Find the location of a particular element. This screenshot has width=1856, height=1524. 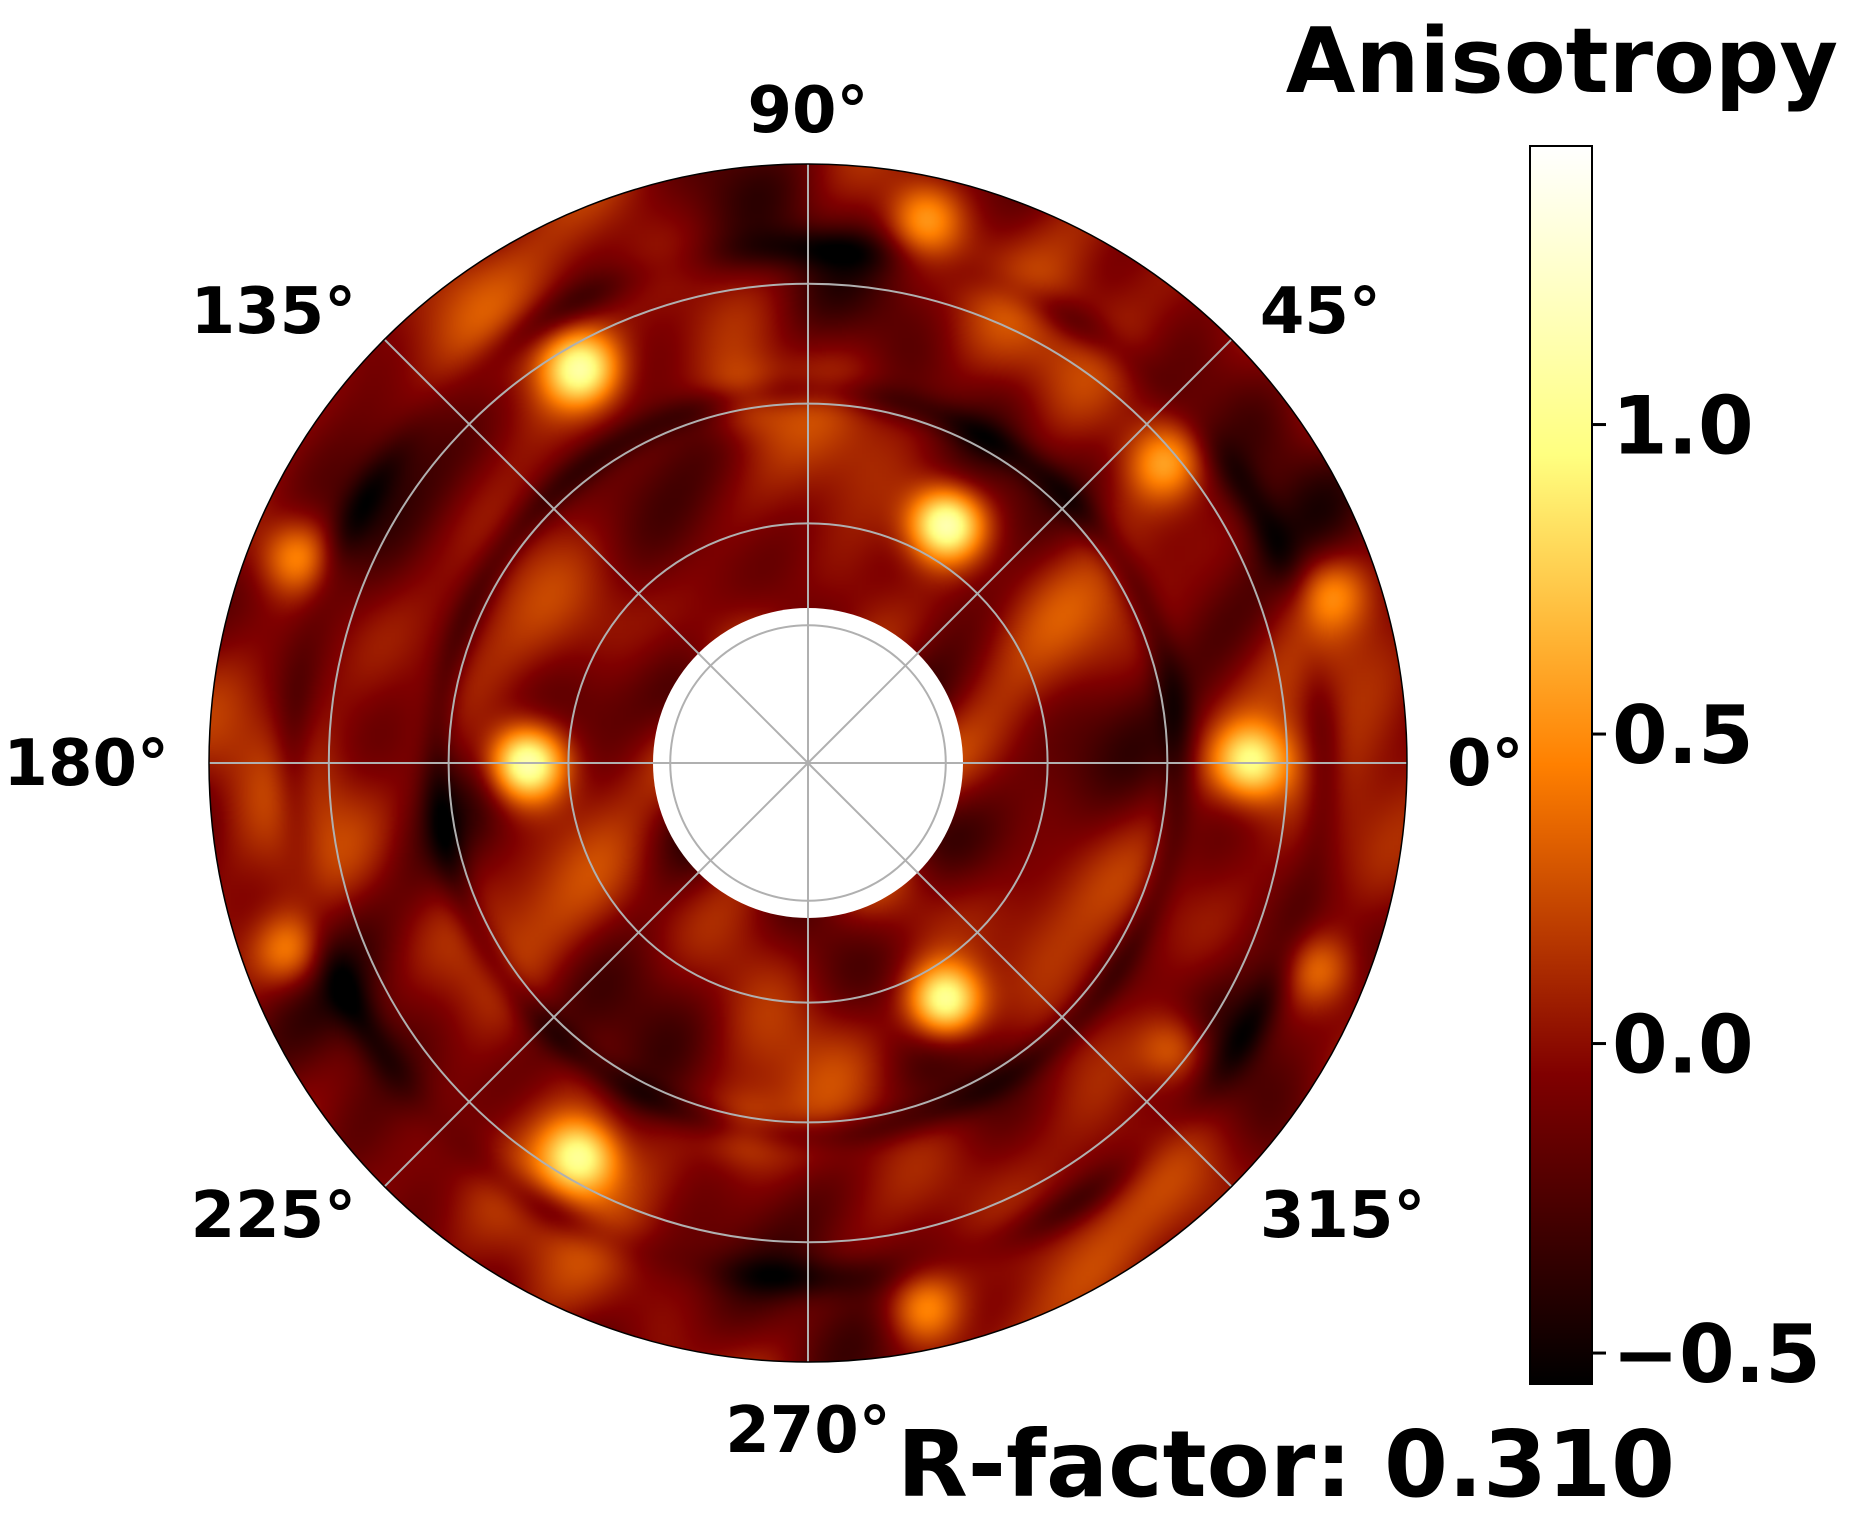

grid-ring is located at coordinates (808, 763).